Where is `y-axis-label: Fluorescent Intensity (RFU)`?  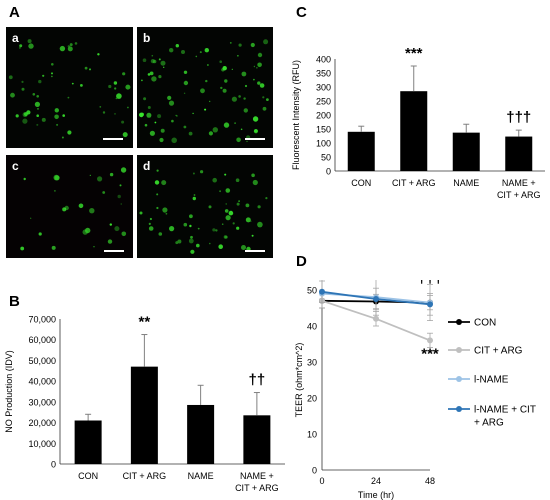
y-axis-label: Fluorescent Intensity (RFU) is located at coordinates (296, 115).